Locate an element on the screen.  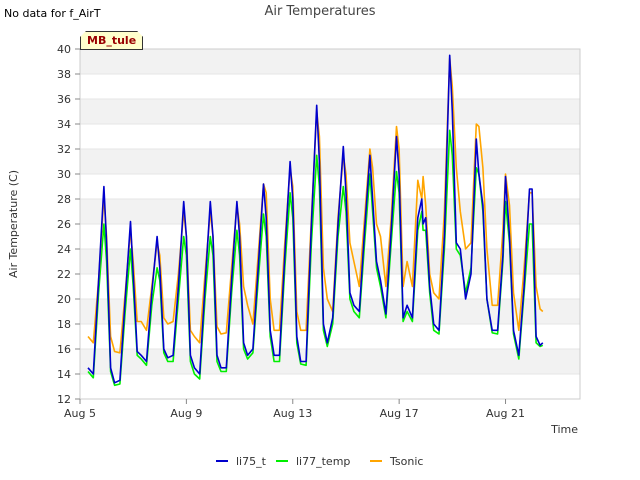
y-tick-label: 34 is located at coordinates (64, 124).